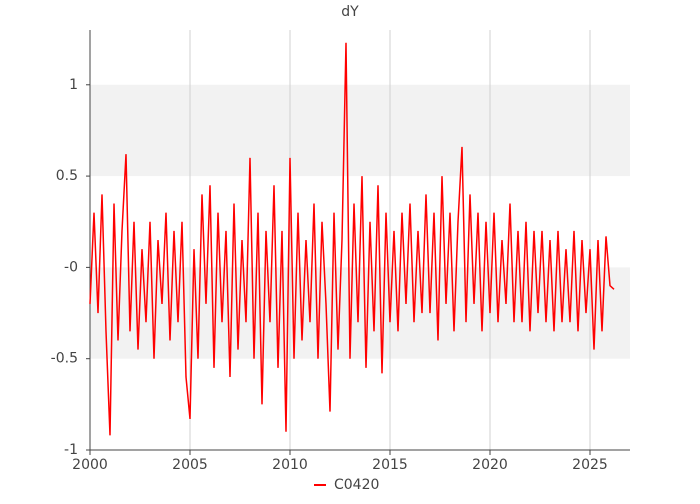  What do you see at coordinates (490, 465) in the screenshot?
I see `x-tick-label: 2020` at bounding box center [490, 465].